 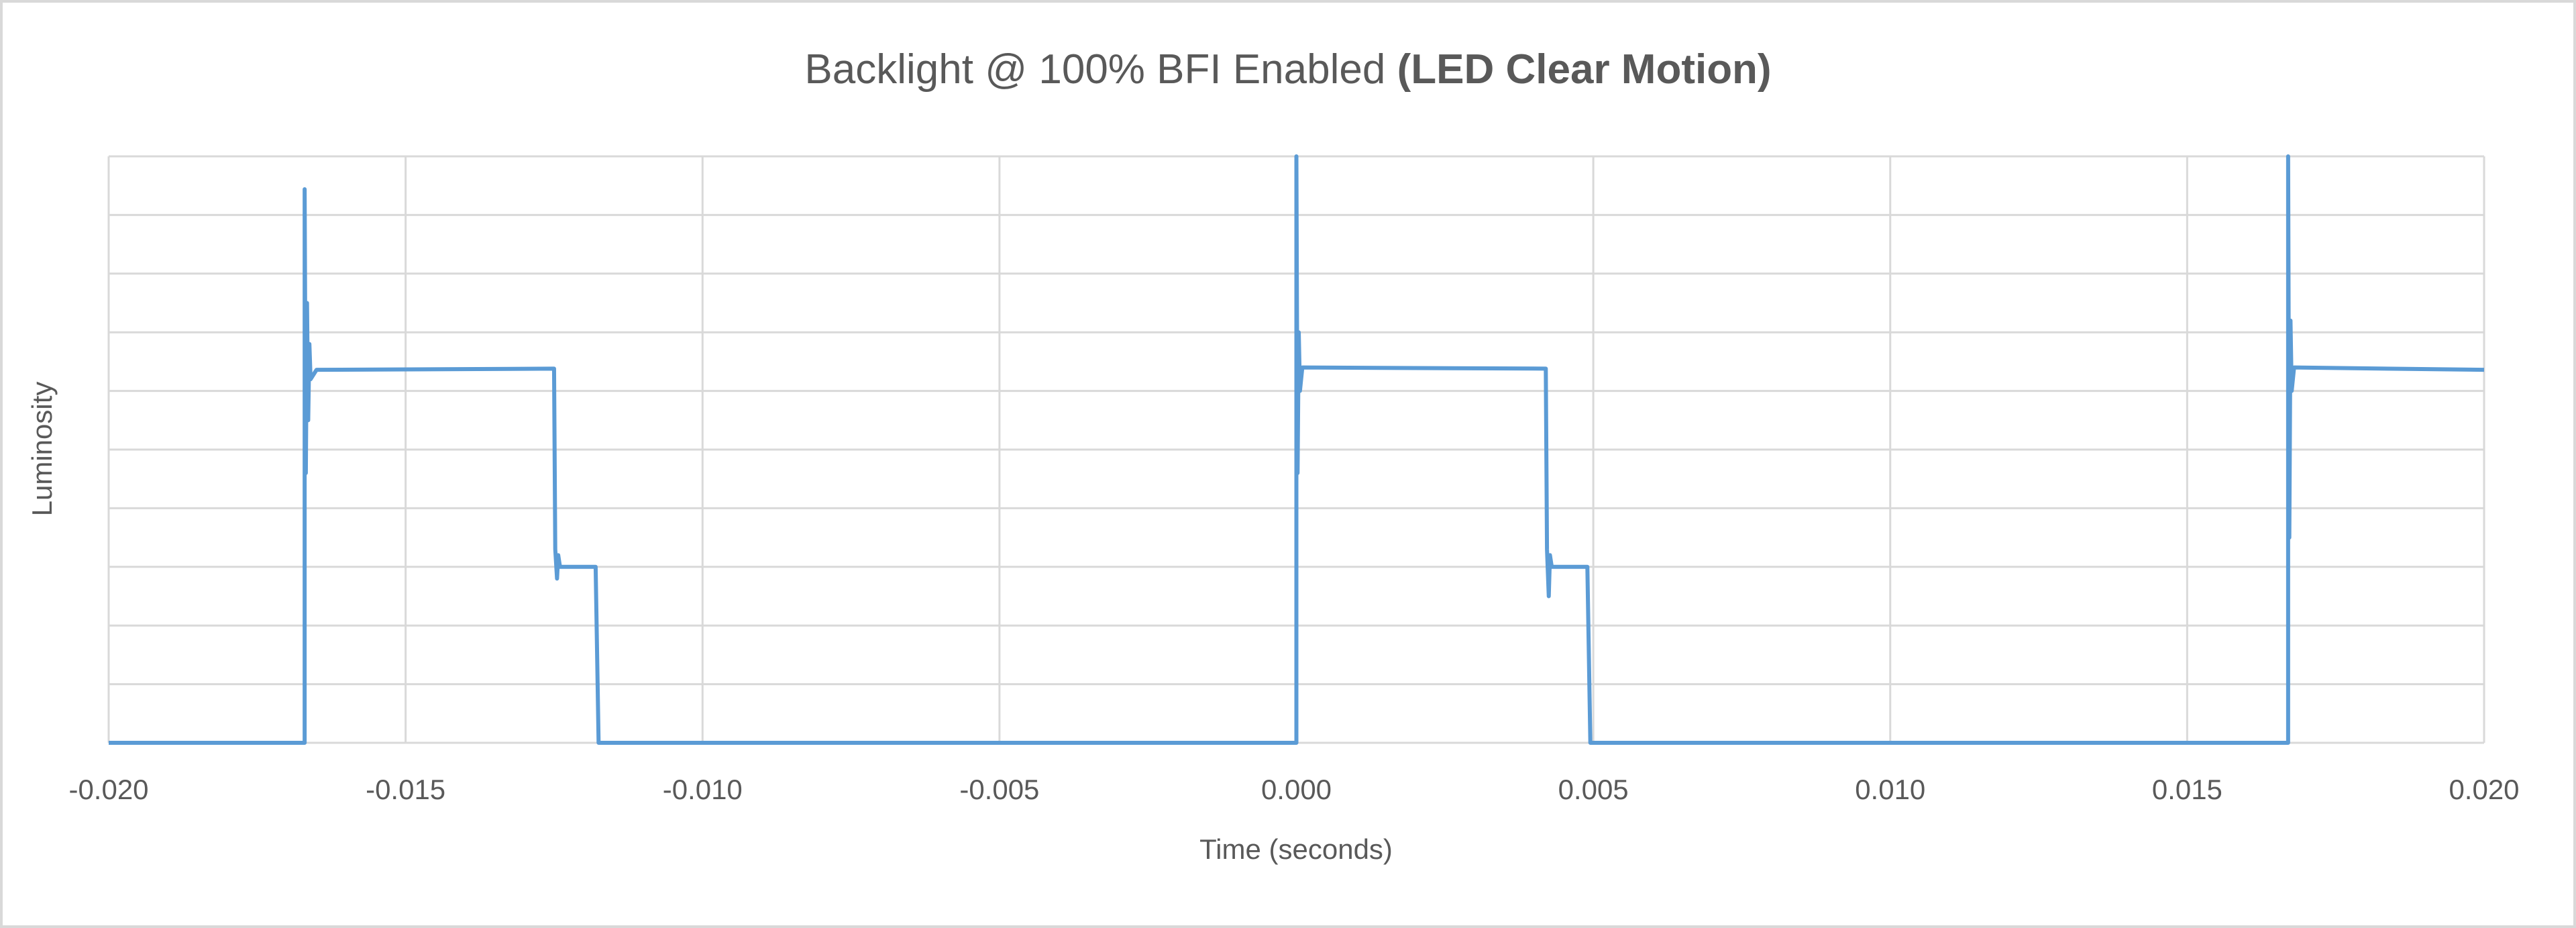 I want to click on title-bold-text: (LED Clear Motion), so click(x=1584, y=69).